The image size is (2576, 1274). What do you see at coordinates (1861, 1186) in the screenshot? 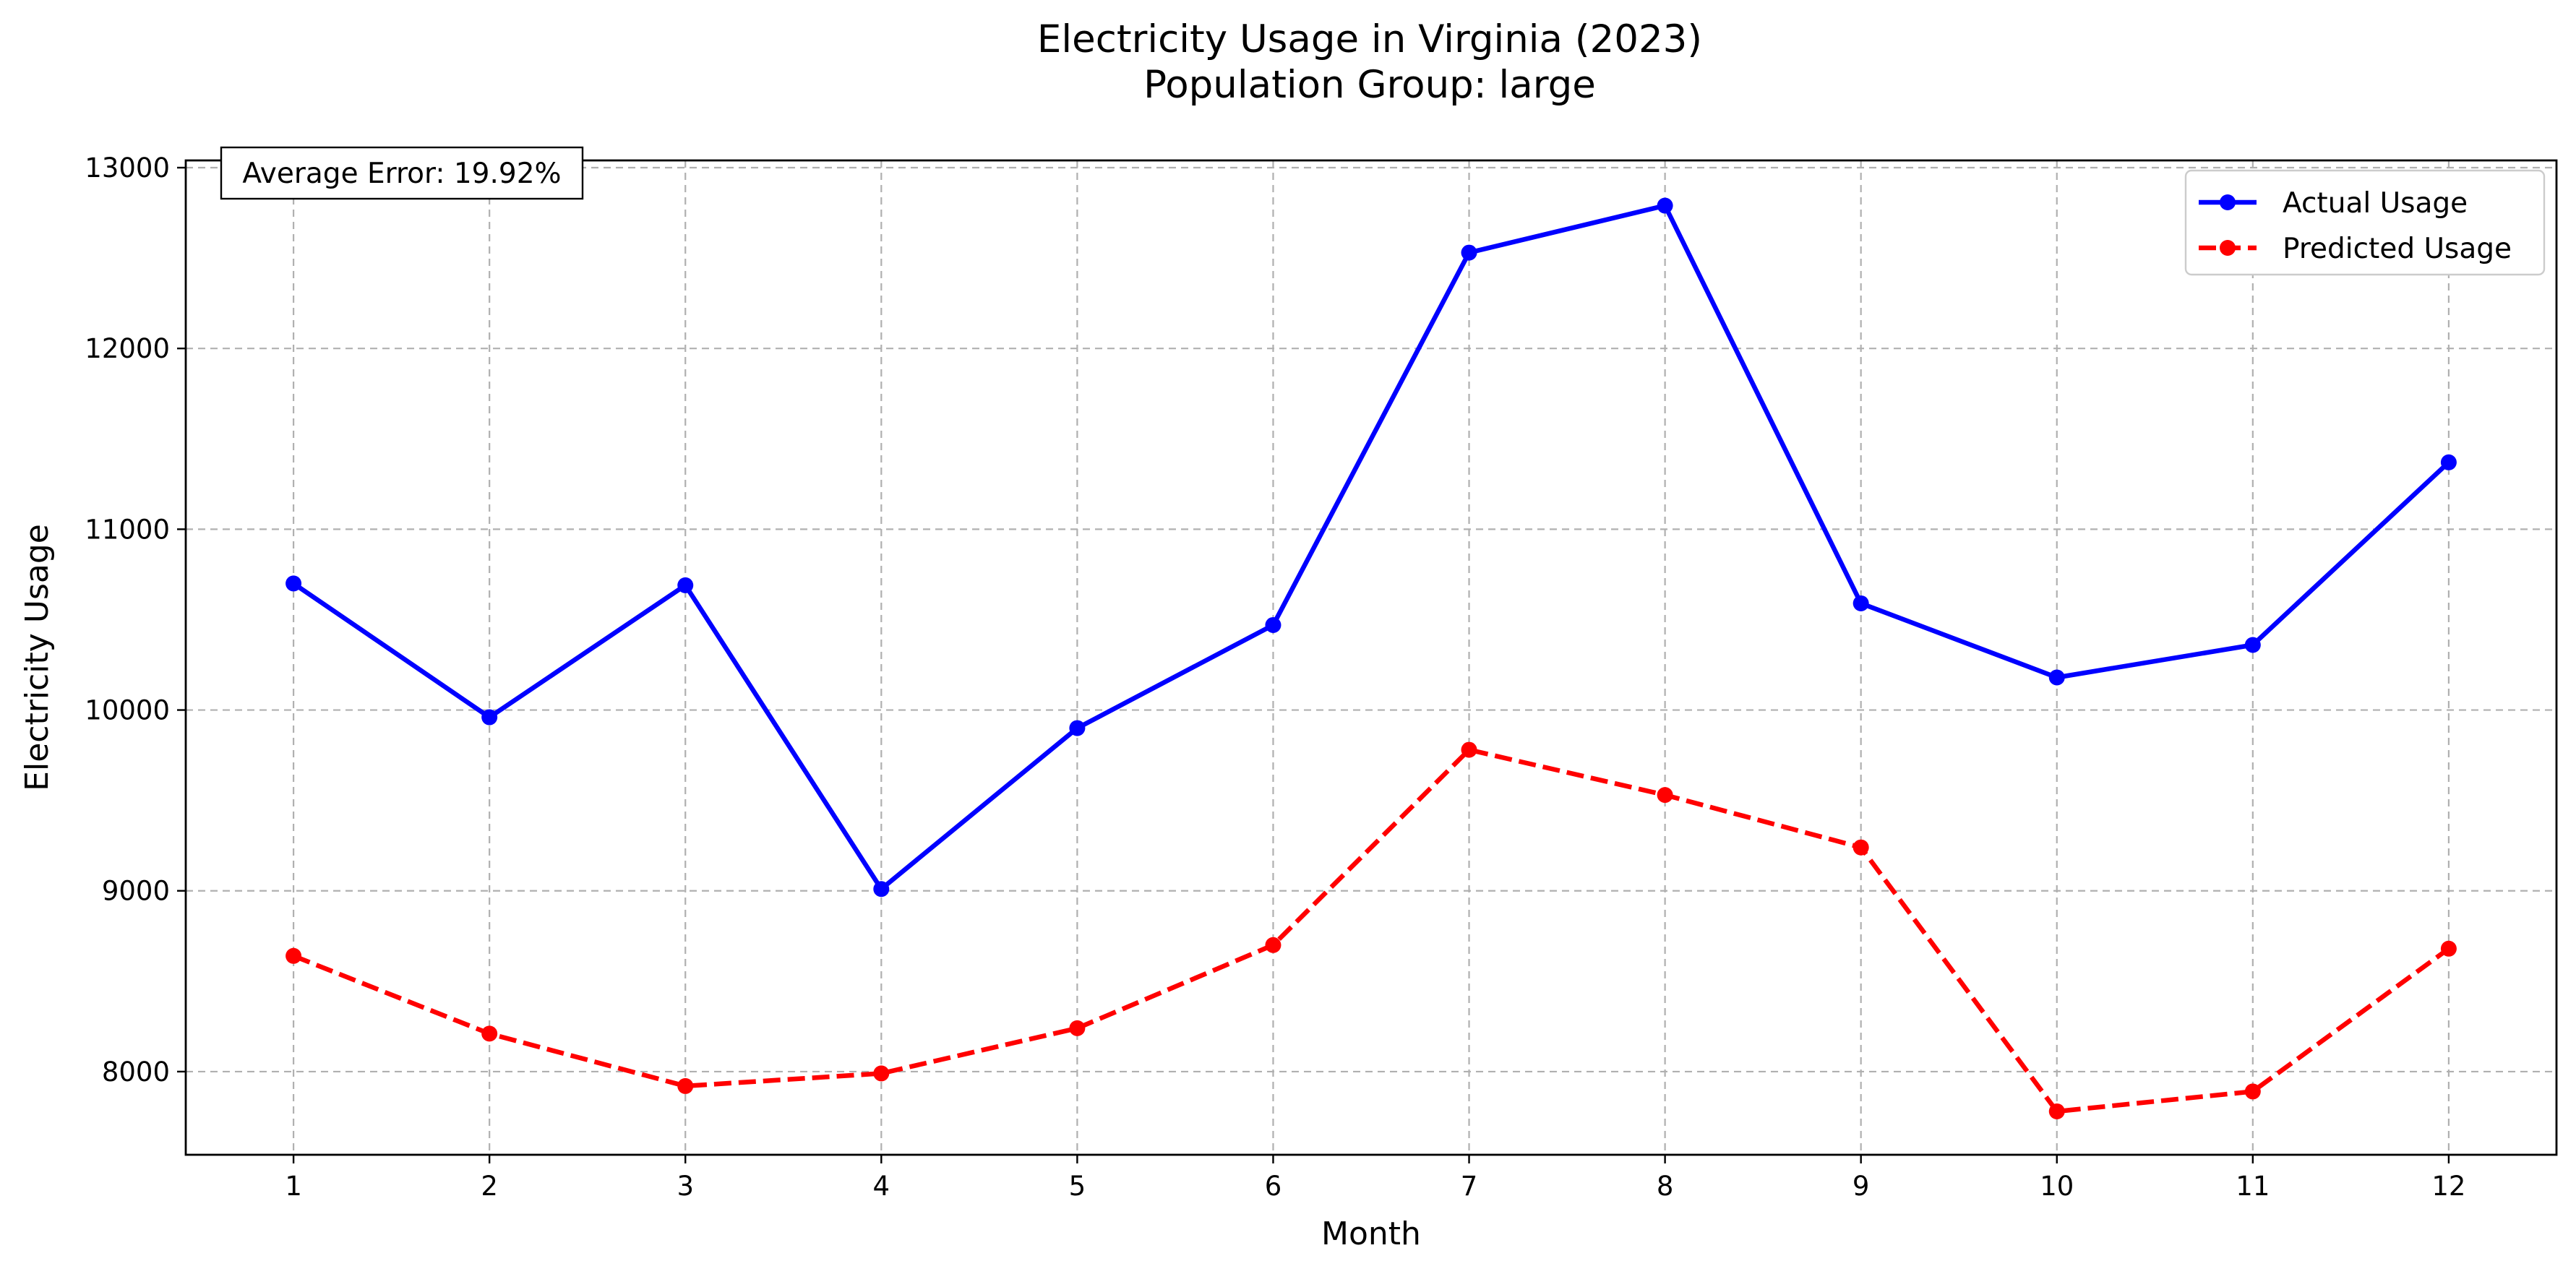
I see `x-tick-label: 9` at bounding box center [1861, 1186].